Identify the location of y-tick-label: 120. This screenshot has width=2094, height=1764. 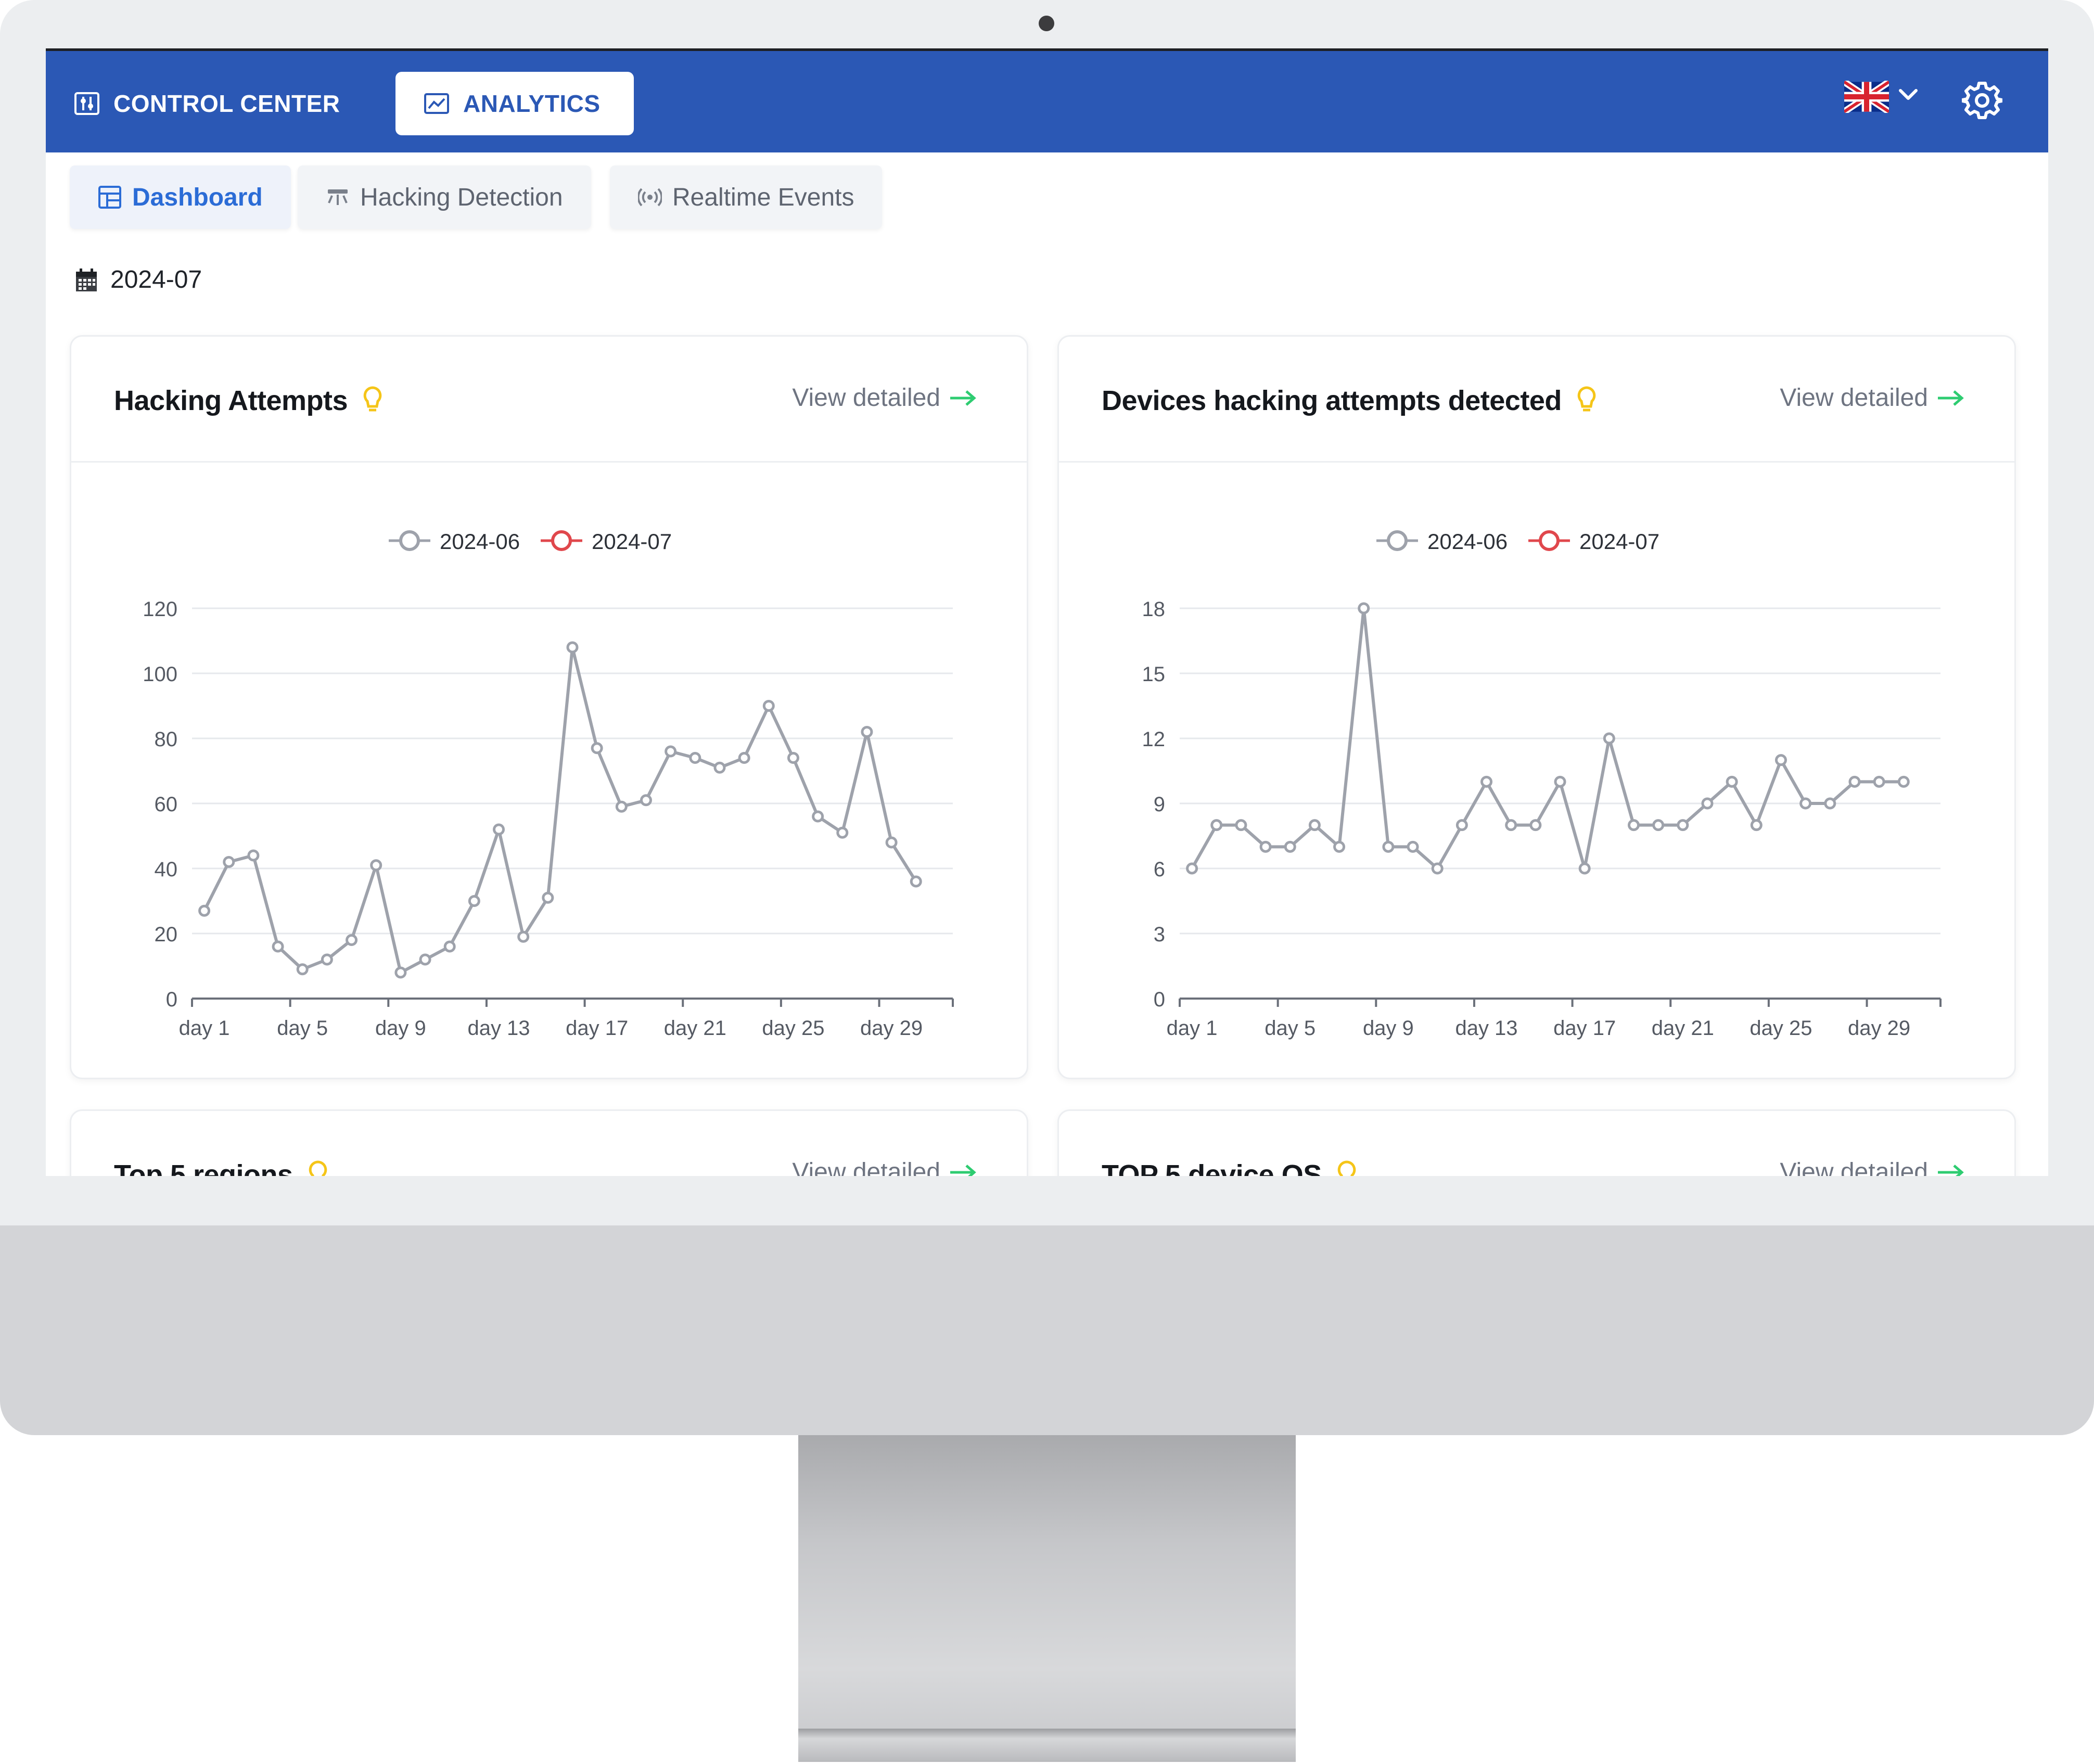
(160, 609).